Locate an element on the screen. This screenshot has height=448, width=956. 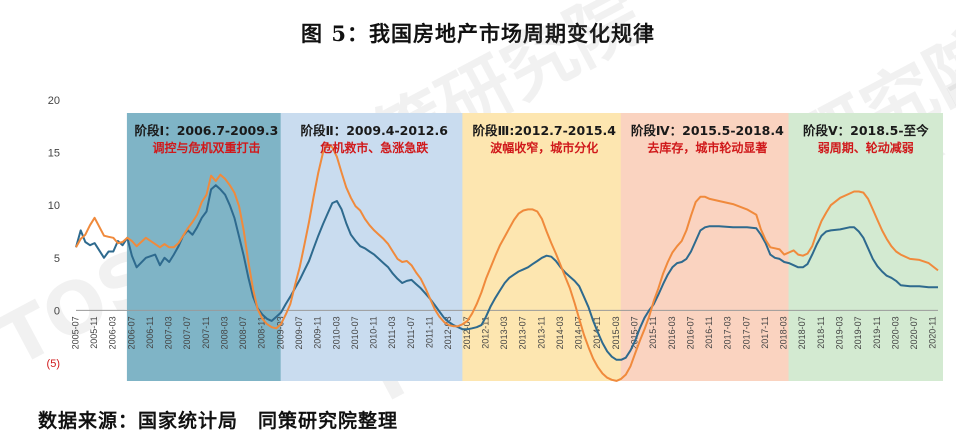
phase-4-band is located at coordinates (707, 247).